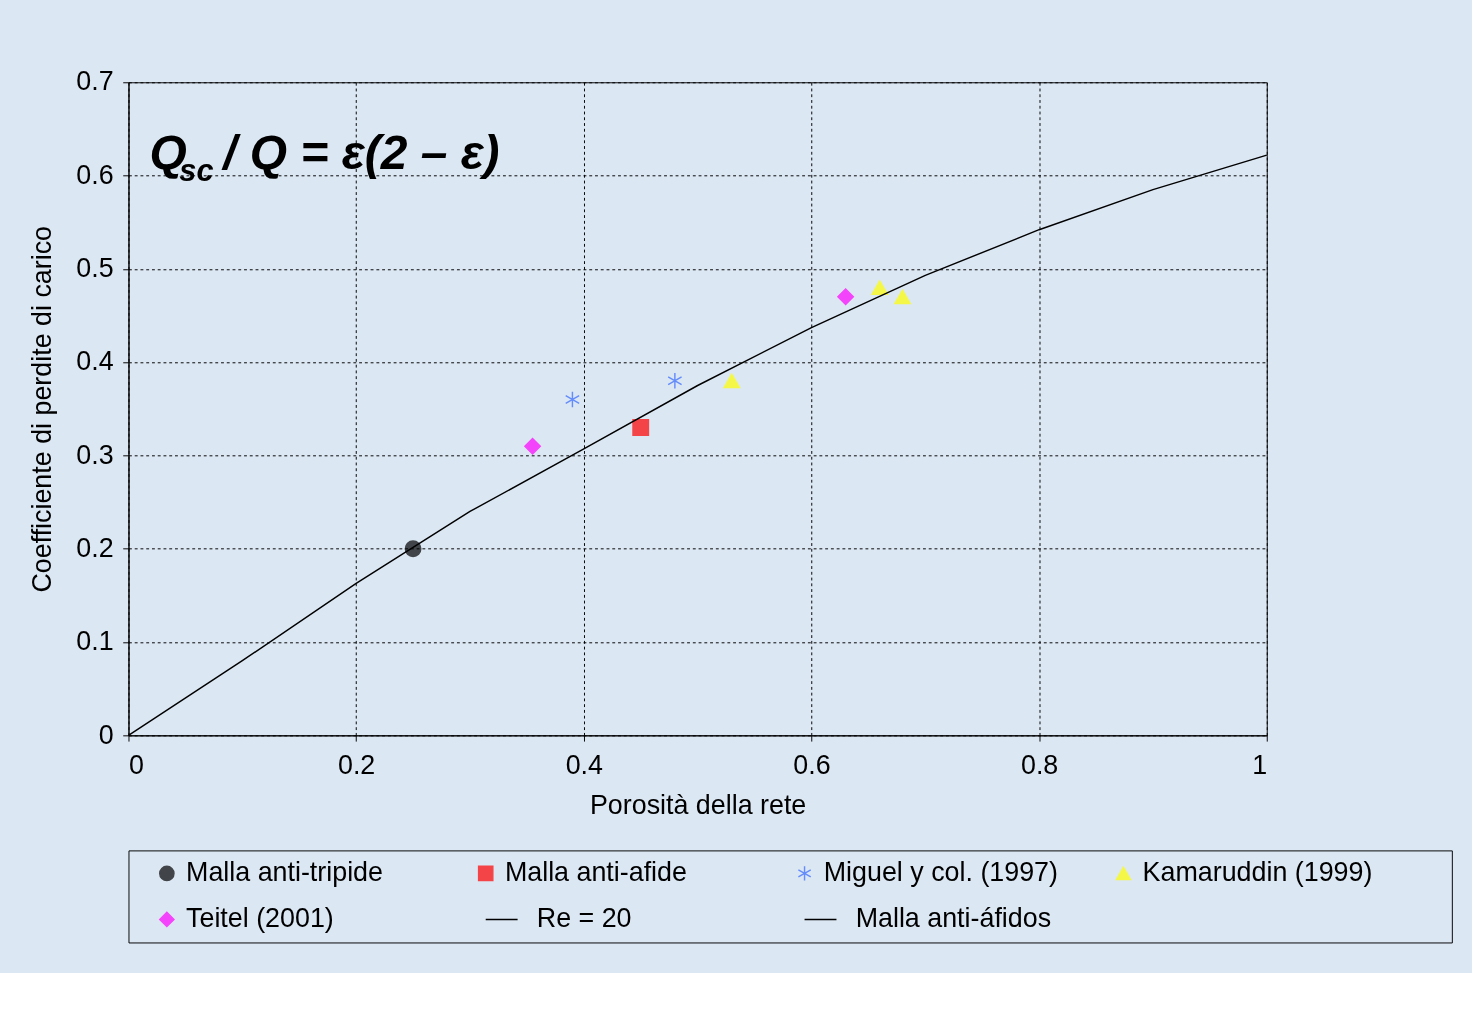 Image resolution: width=1472 pixels, height=1014 pixels. What do you see at coordinates (584, 765) in the screenshot?
I see `x-tick-label: 0.4` at bounding box center [584, 765].